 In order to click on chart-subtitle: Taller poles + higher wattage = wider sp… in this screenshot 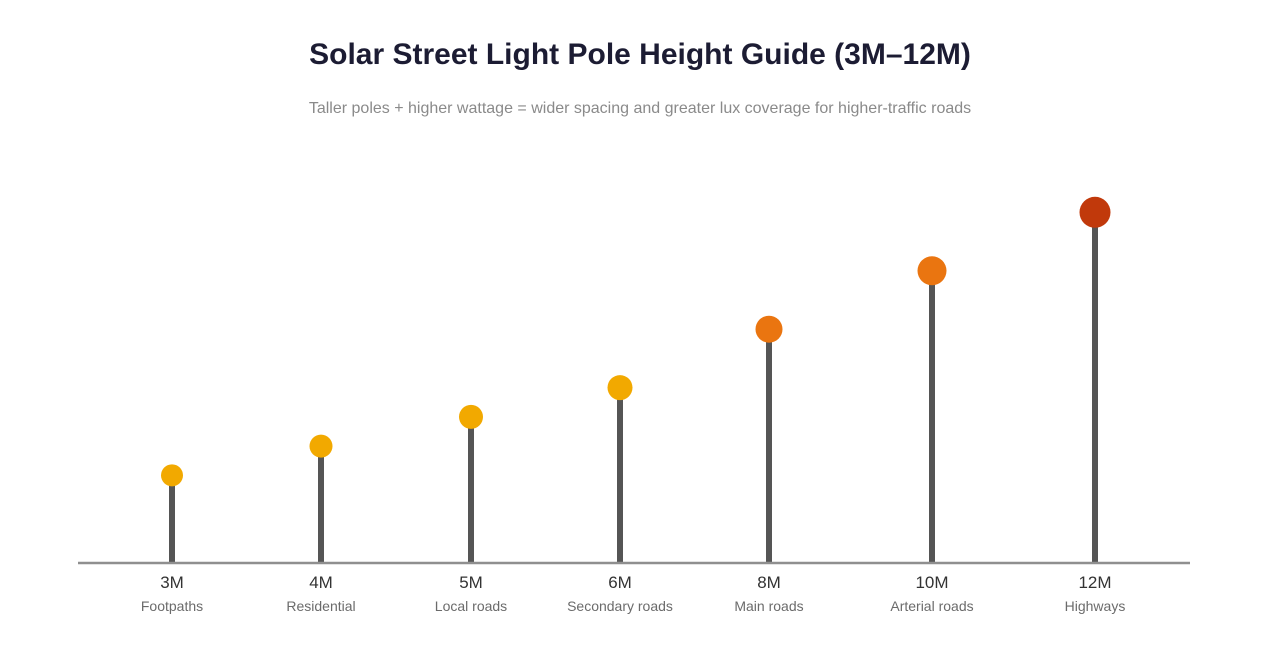, I will do `click(640, 108)`.